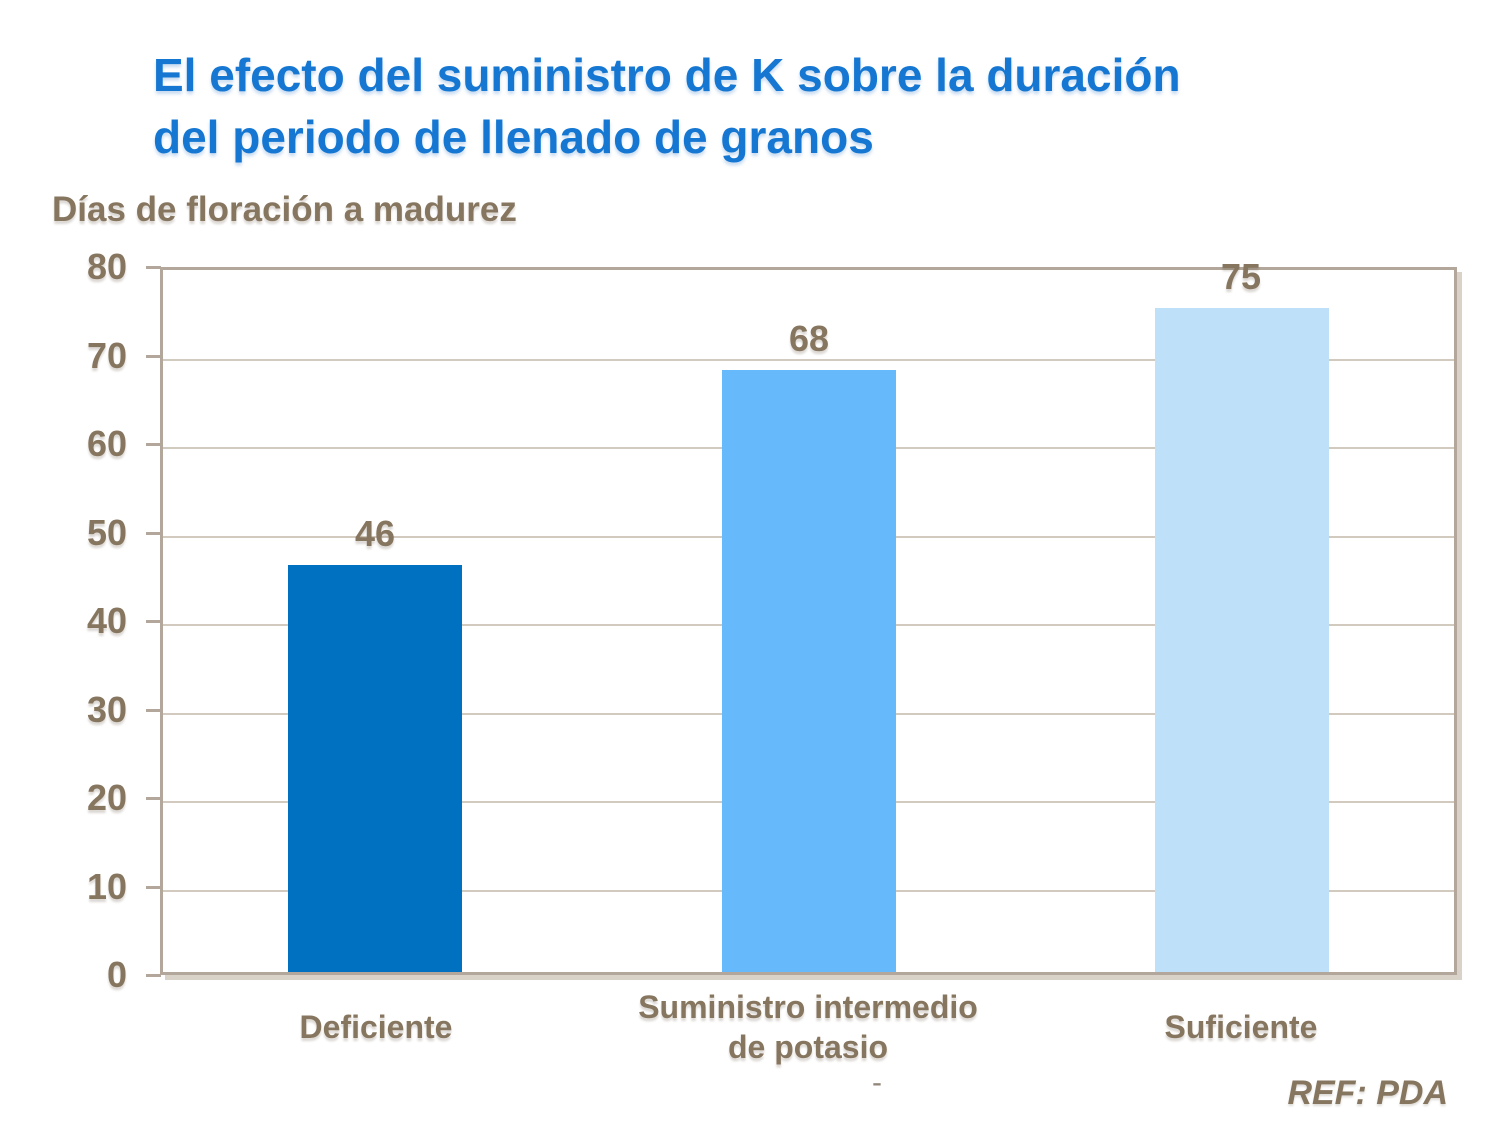 The image size is (1500, 1125). What do you see at coordinates (809, 339) in the screenshot?
I see `bar-value-label: 68` at bounding box center [809, 339].